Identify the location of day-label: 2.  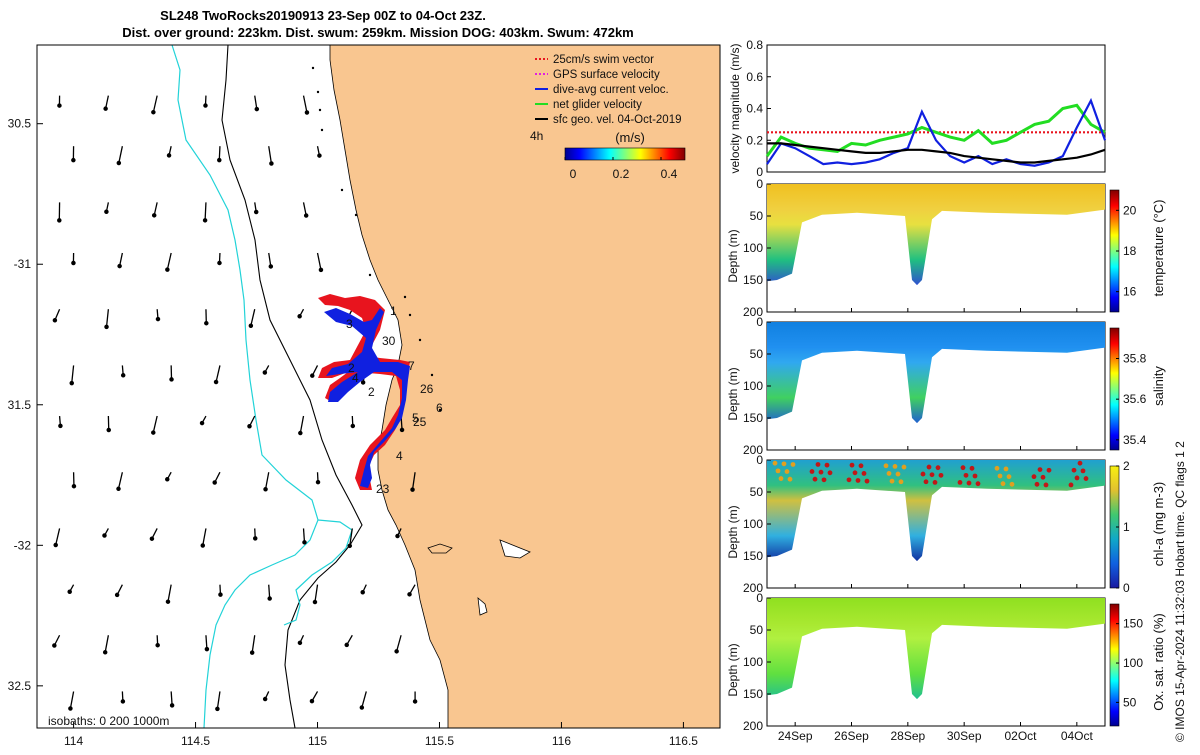
(371, 392).